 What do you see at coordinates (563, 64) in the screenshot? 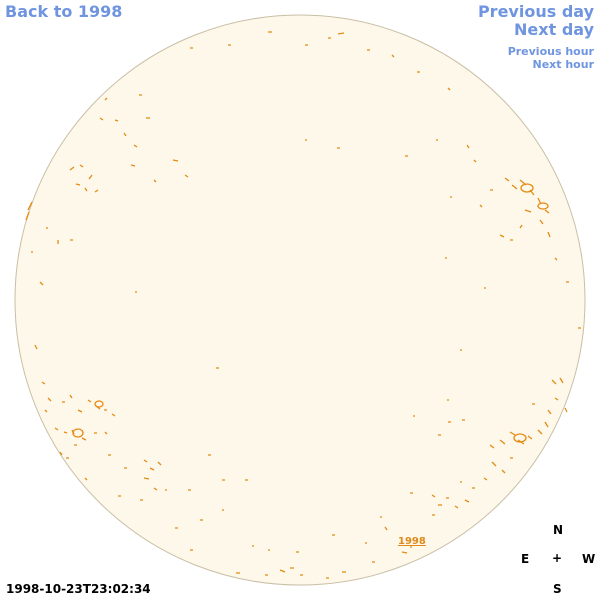
I see `next-hour-link: Next hour` at bounding box center [563, 64].